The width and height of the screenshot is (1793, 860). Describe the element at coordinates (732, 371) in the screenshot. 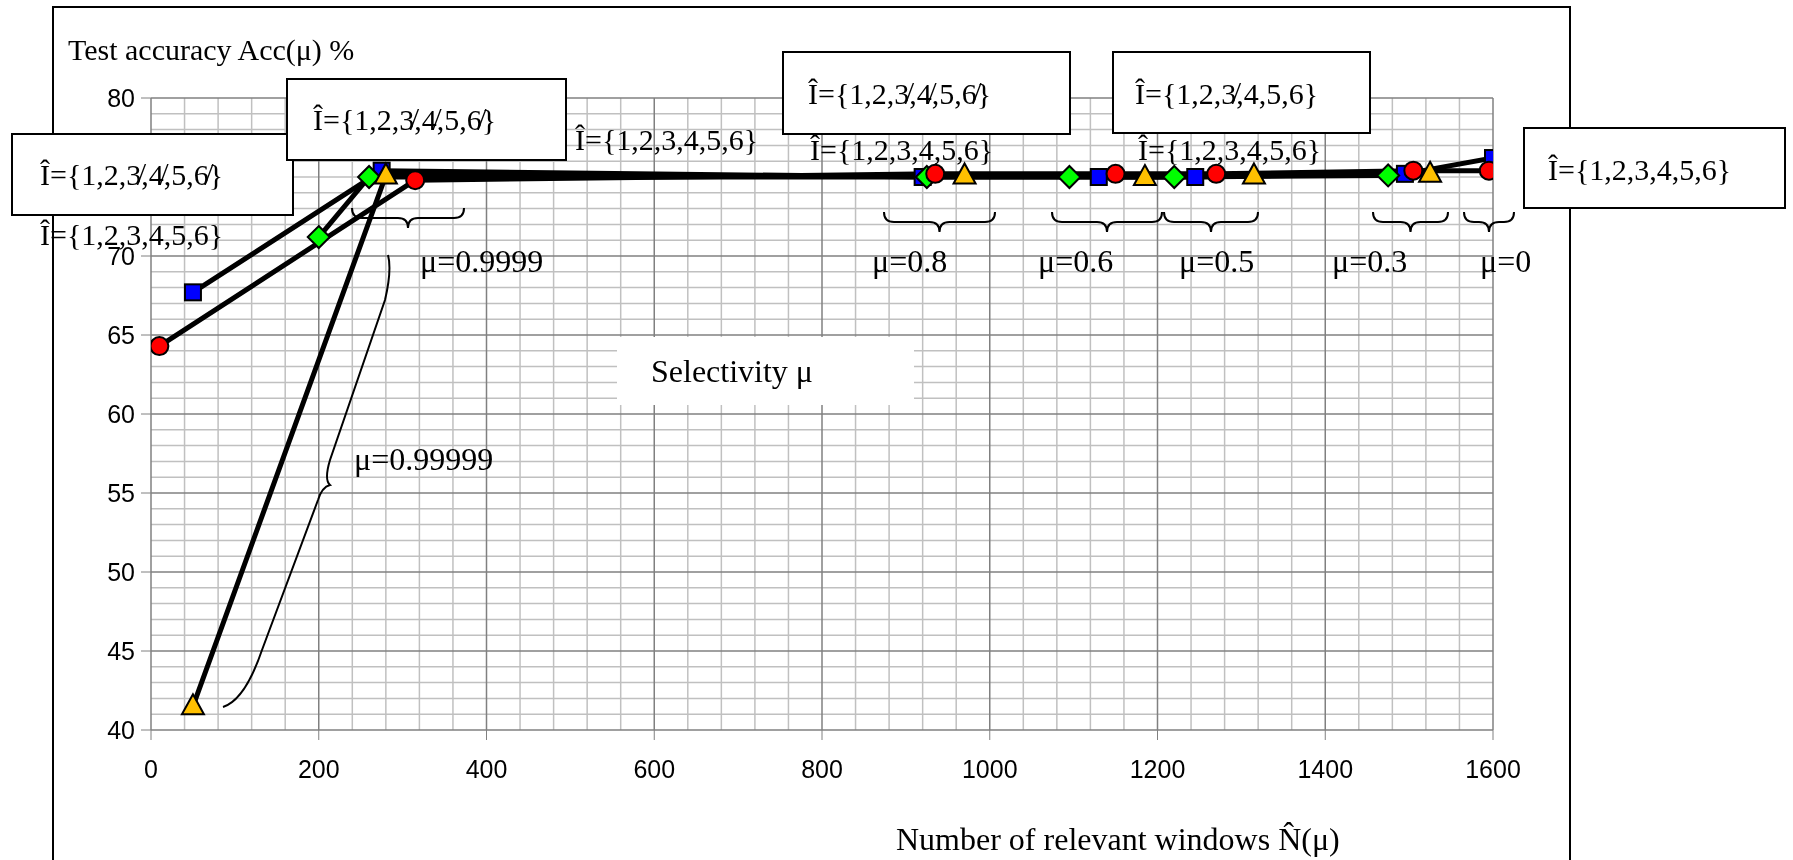

I see `annotation: Selectivity μ` at that location.